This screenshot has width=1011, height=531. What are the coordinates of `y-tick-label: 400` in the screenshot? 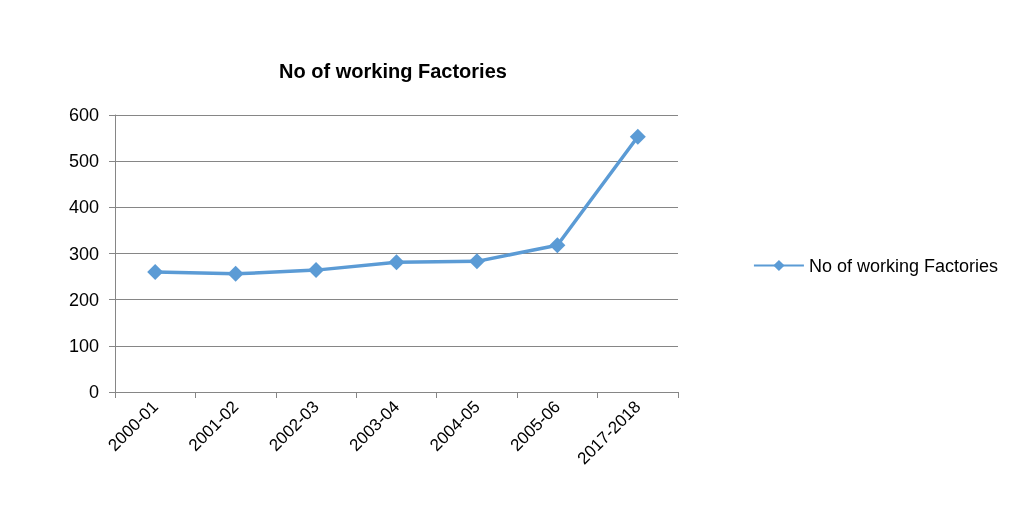 It's located at (83, 207).